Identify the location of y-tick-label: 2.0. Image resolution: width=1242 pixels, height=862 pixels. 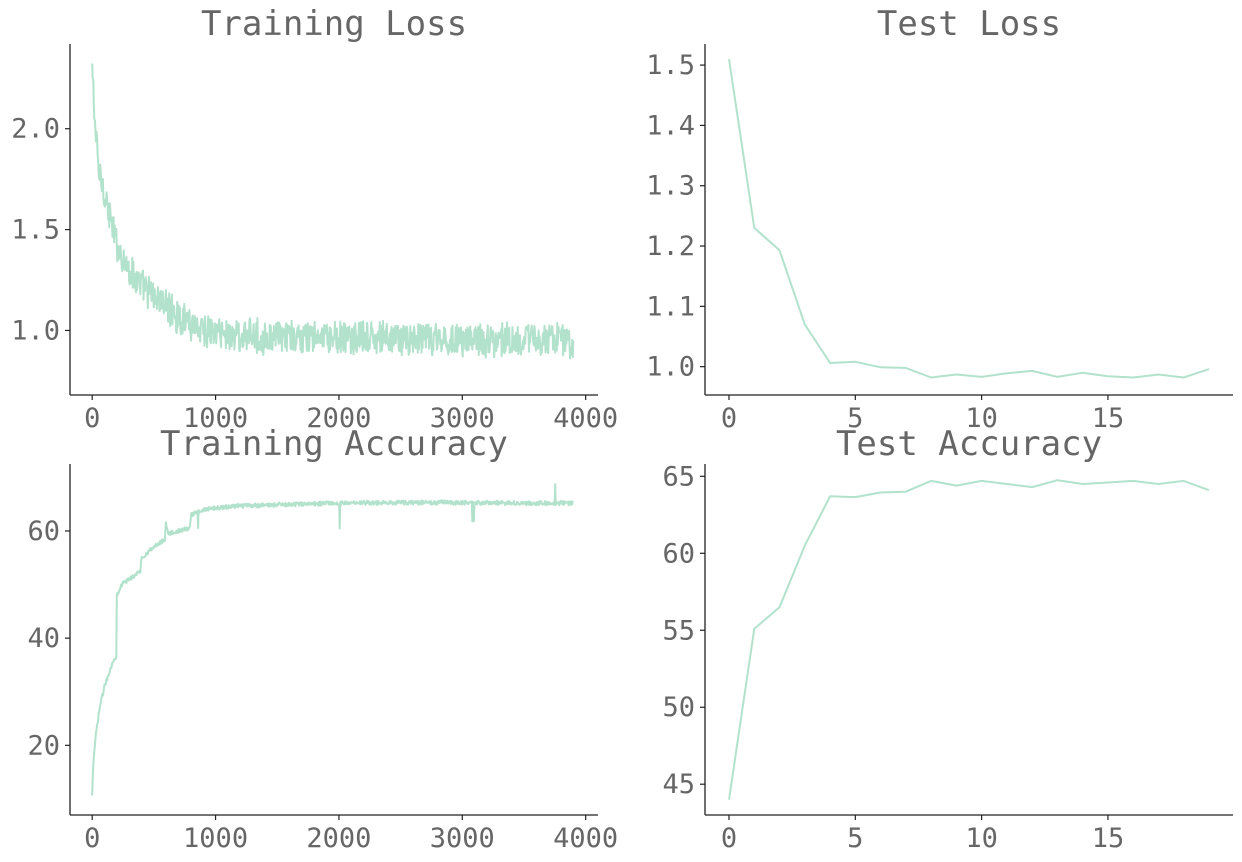
(35, 129).